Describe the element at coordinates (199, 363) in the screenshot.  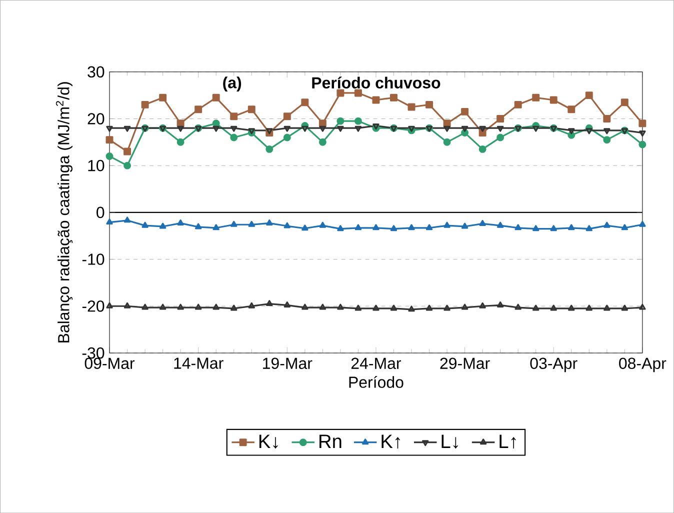
I see `x-tick-label: 14-Mar` at that location.